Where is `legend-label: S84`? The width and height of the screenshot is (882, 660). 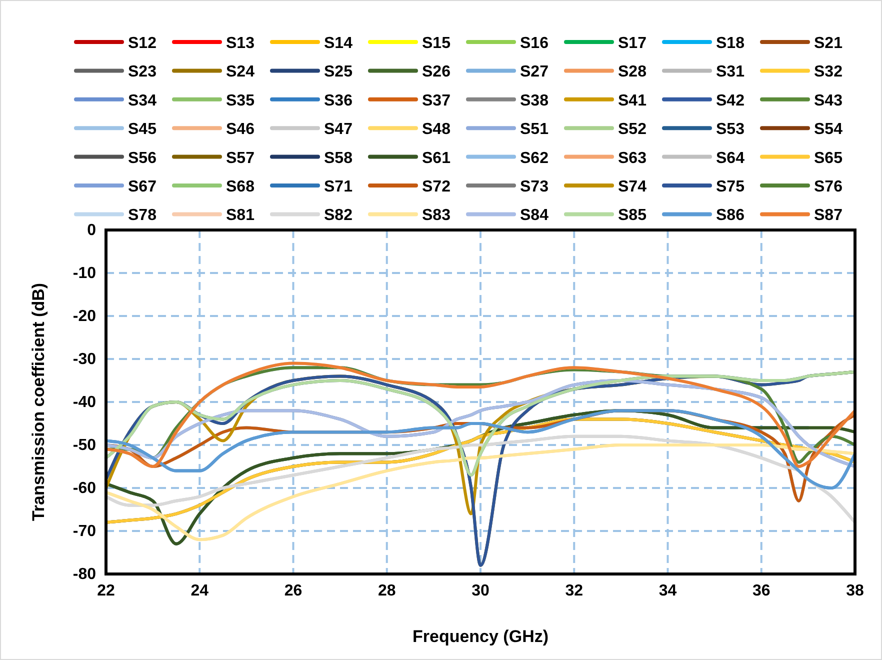
legend-label: S84 is located at coordinates (534, 215).